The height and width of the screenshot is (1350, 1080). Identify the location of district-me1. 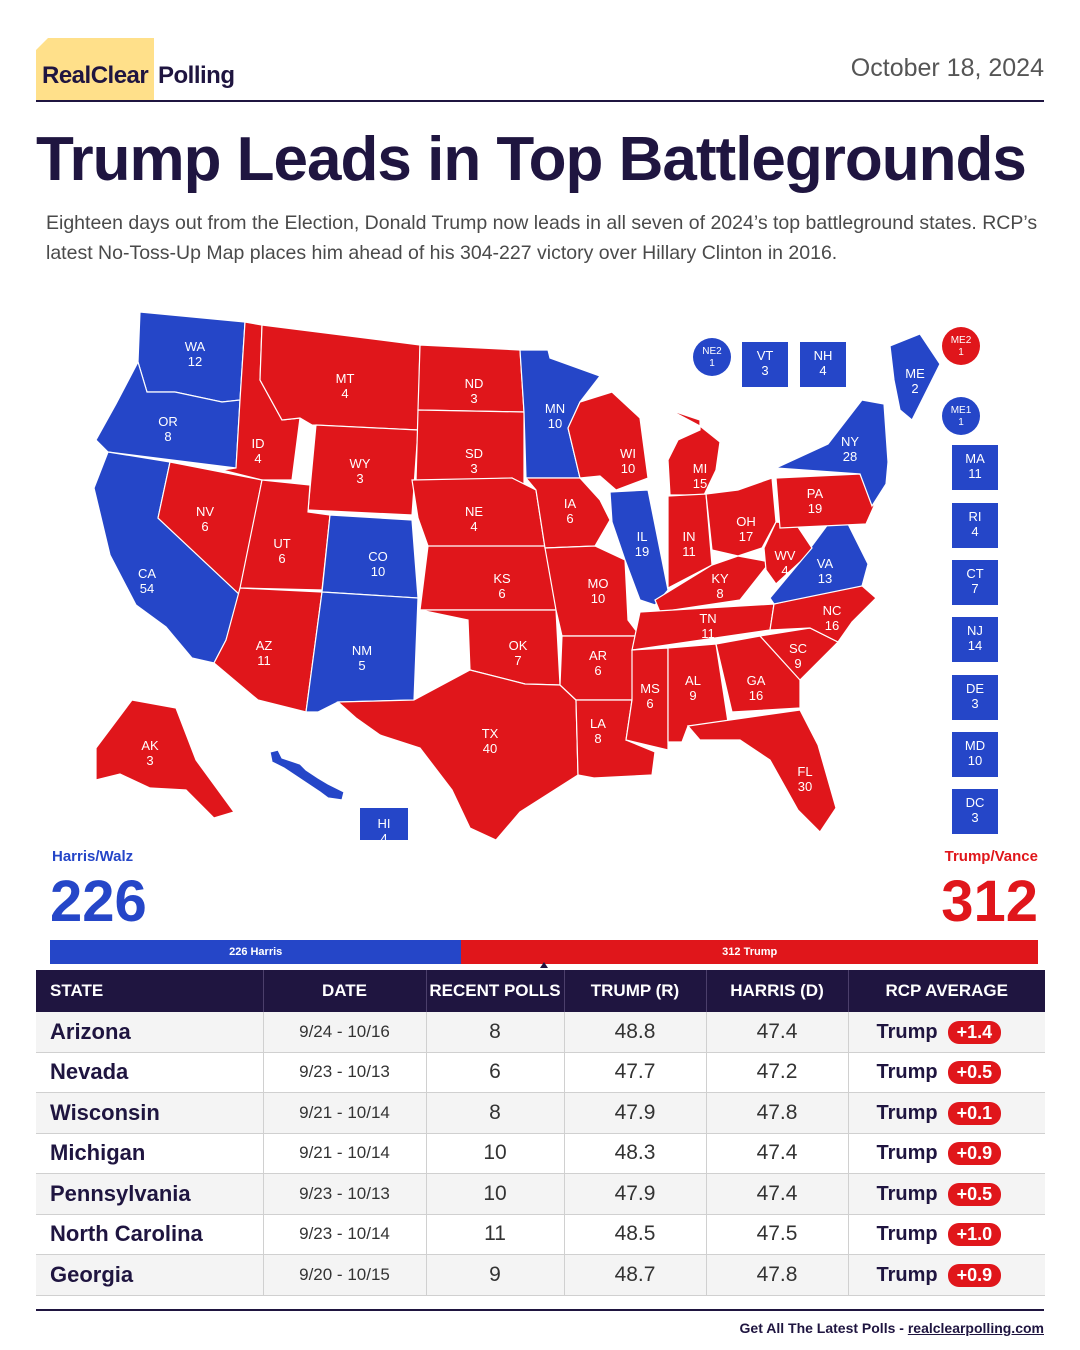
(961, 416).